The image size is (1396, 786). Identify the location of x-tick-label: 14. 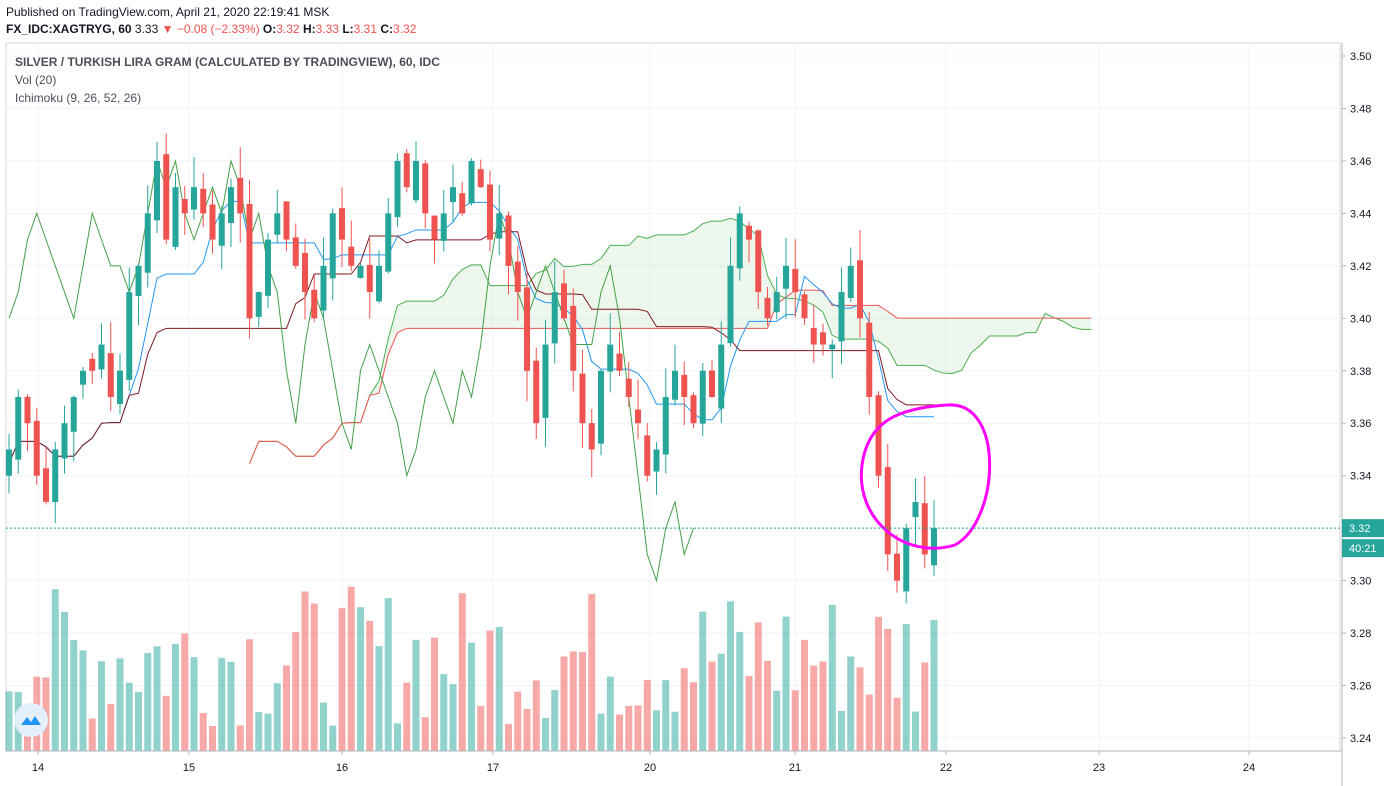
(38, 768).